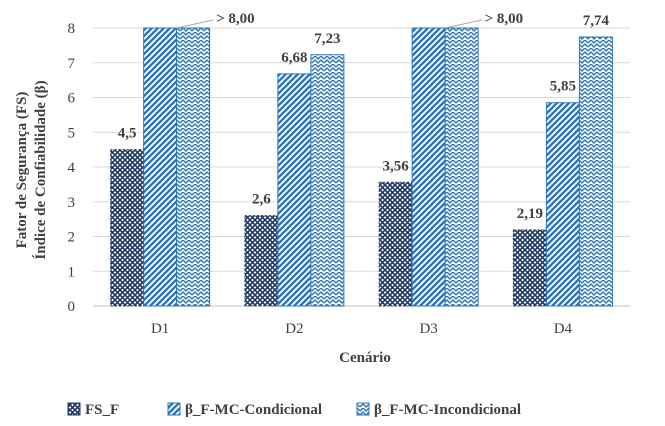 This screenshot has height=426, width=665. I want to click on y-tick-label: 5, so click(72, 133).